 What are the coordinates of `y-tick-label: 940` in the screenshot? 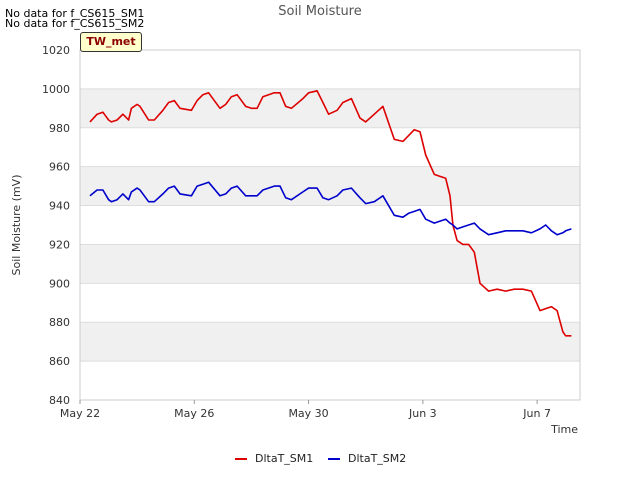 It's located at (59, 206).